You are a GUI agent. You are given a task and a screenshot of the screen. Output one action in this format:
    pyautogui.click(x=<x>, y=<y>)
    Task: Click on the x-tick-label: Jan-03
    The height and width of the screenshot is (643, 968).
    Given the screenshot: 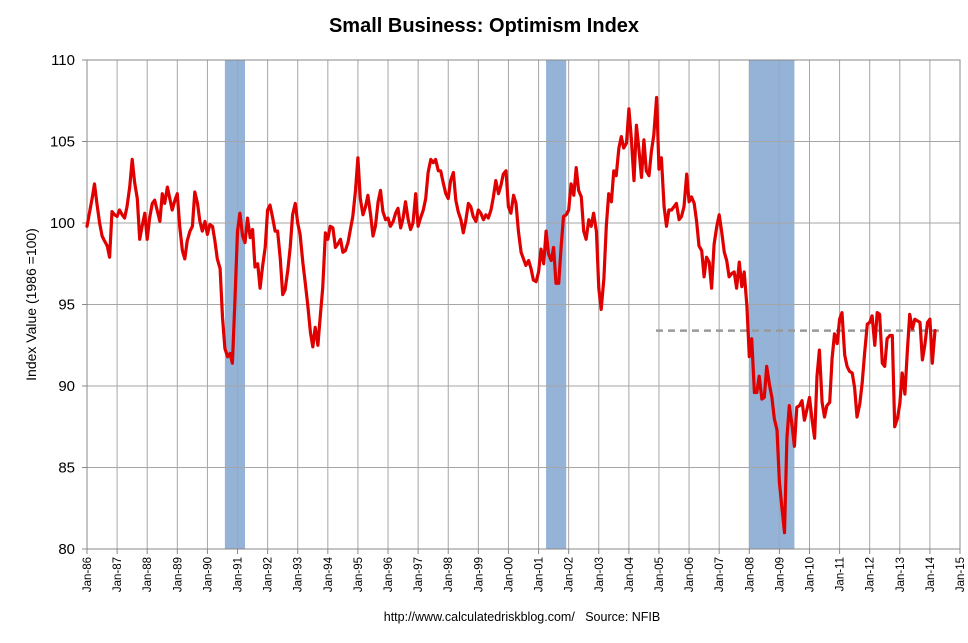 What is the action you would take?
    pyautogui.click(x=600, y=574)
    